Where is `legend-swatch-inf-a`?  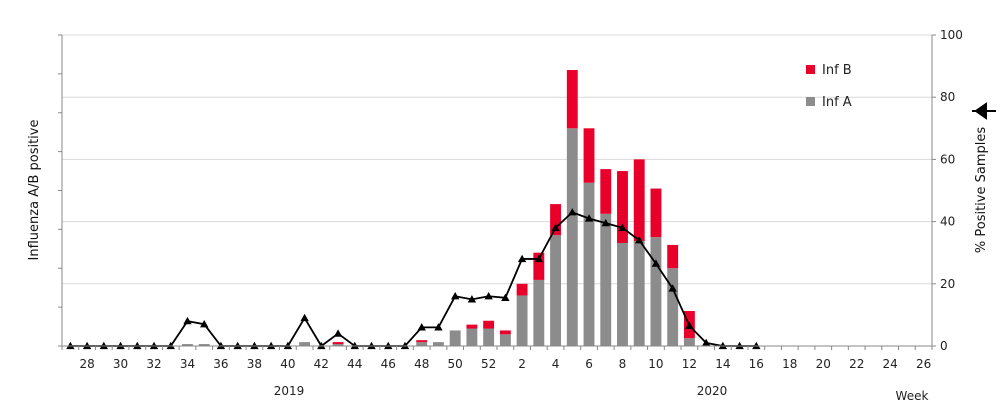 legend-swatch-inf-a is located at coordinates (810, 101).